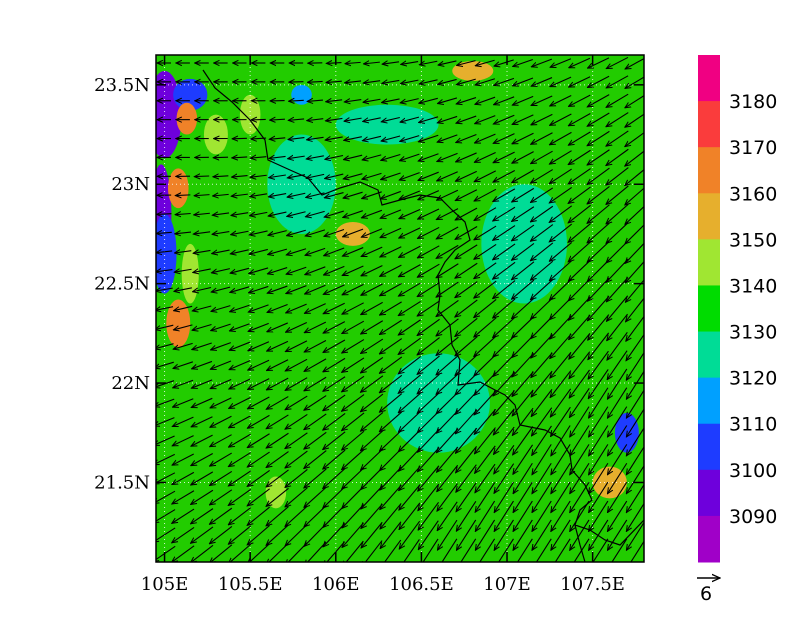 Image resolution: width=800 pixels, height=618 pixels. I want to click on colorbar: 3090 3100 3110 3120 3130 3140 3150 3160 3170 3180, so click(737, 309).